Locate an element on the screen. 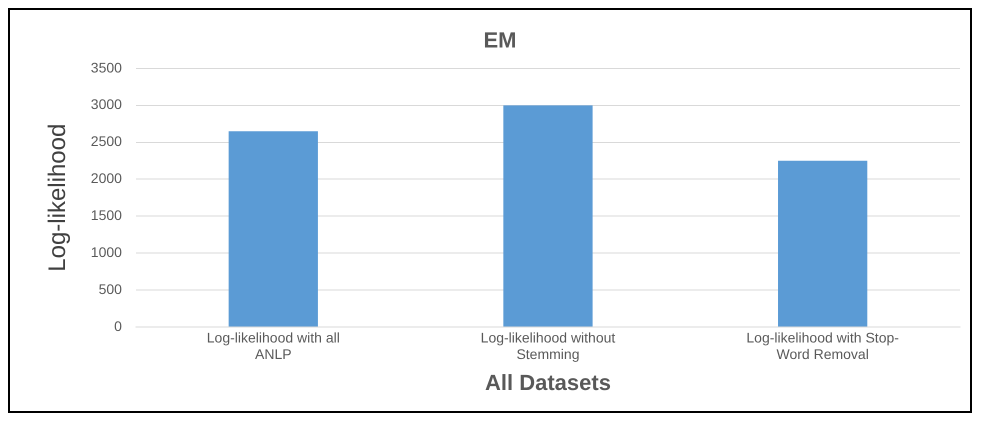 Image resolution: width=986 pixels, height=423 pixels. y-tick-label: 1000 is located at coordinates (106, 252).